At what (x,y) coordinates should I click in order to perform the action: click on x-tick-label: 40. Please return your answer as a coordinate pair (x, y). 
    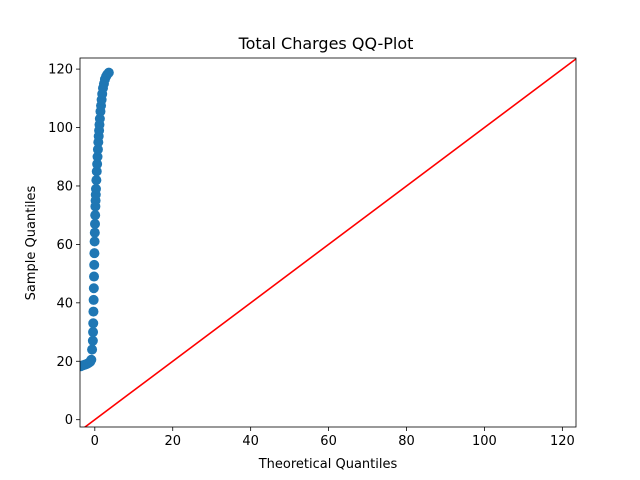
    Looking at the image, I should click on (250, 441).